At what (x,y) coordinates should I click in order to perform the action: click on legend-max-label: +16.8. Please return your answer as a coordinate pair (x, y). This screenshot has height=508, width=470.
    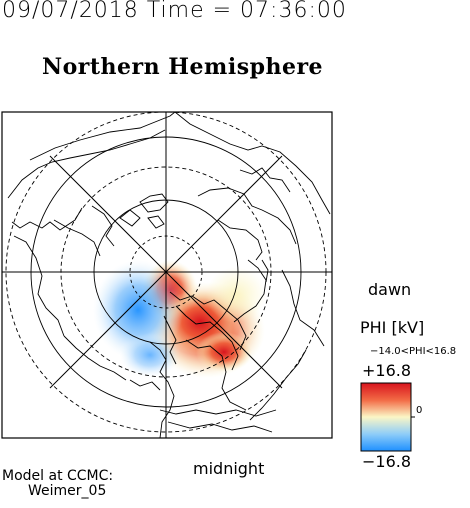
    Looking at the image, I should click on (387, 370).